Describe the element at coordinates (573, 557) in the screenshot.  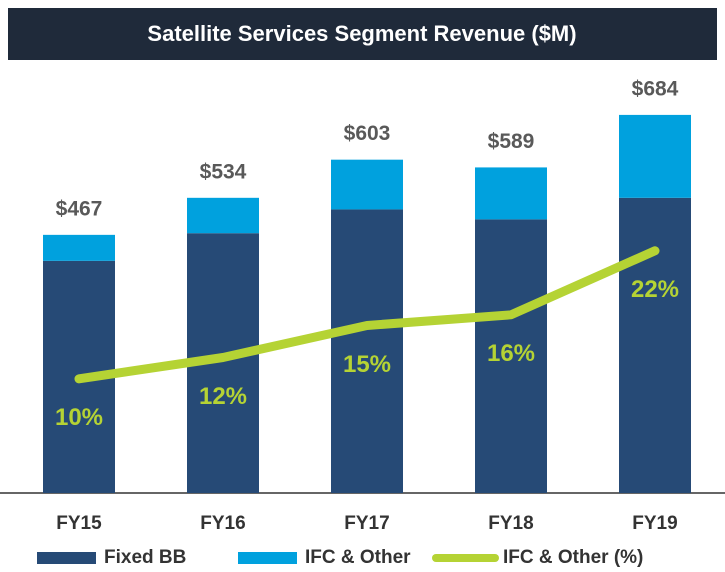
I see `legend-label: IFC & Other (%)` at that location.